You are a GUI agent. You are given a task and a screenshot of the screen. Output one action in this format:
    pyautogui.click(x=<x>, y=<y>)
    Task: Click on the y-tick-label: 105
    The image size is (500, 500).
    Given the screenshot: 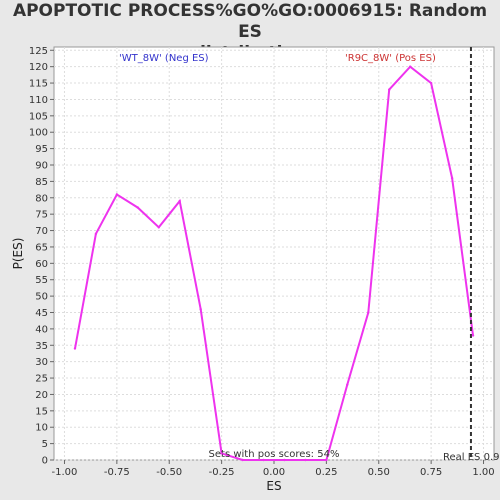 What is the action you would take?
    pyautogui.click(x=38, y=116)
    